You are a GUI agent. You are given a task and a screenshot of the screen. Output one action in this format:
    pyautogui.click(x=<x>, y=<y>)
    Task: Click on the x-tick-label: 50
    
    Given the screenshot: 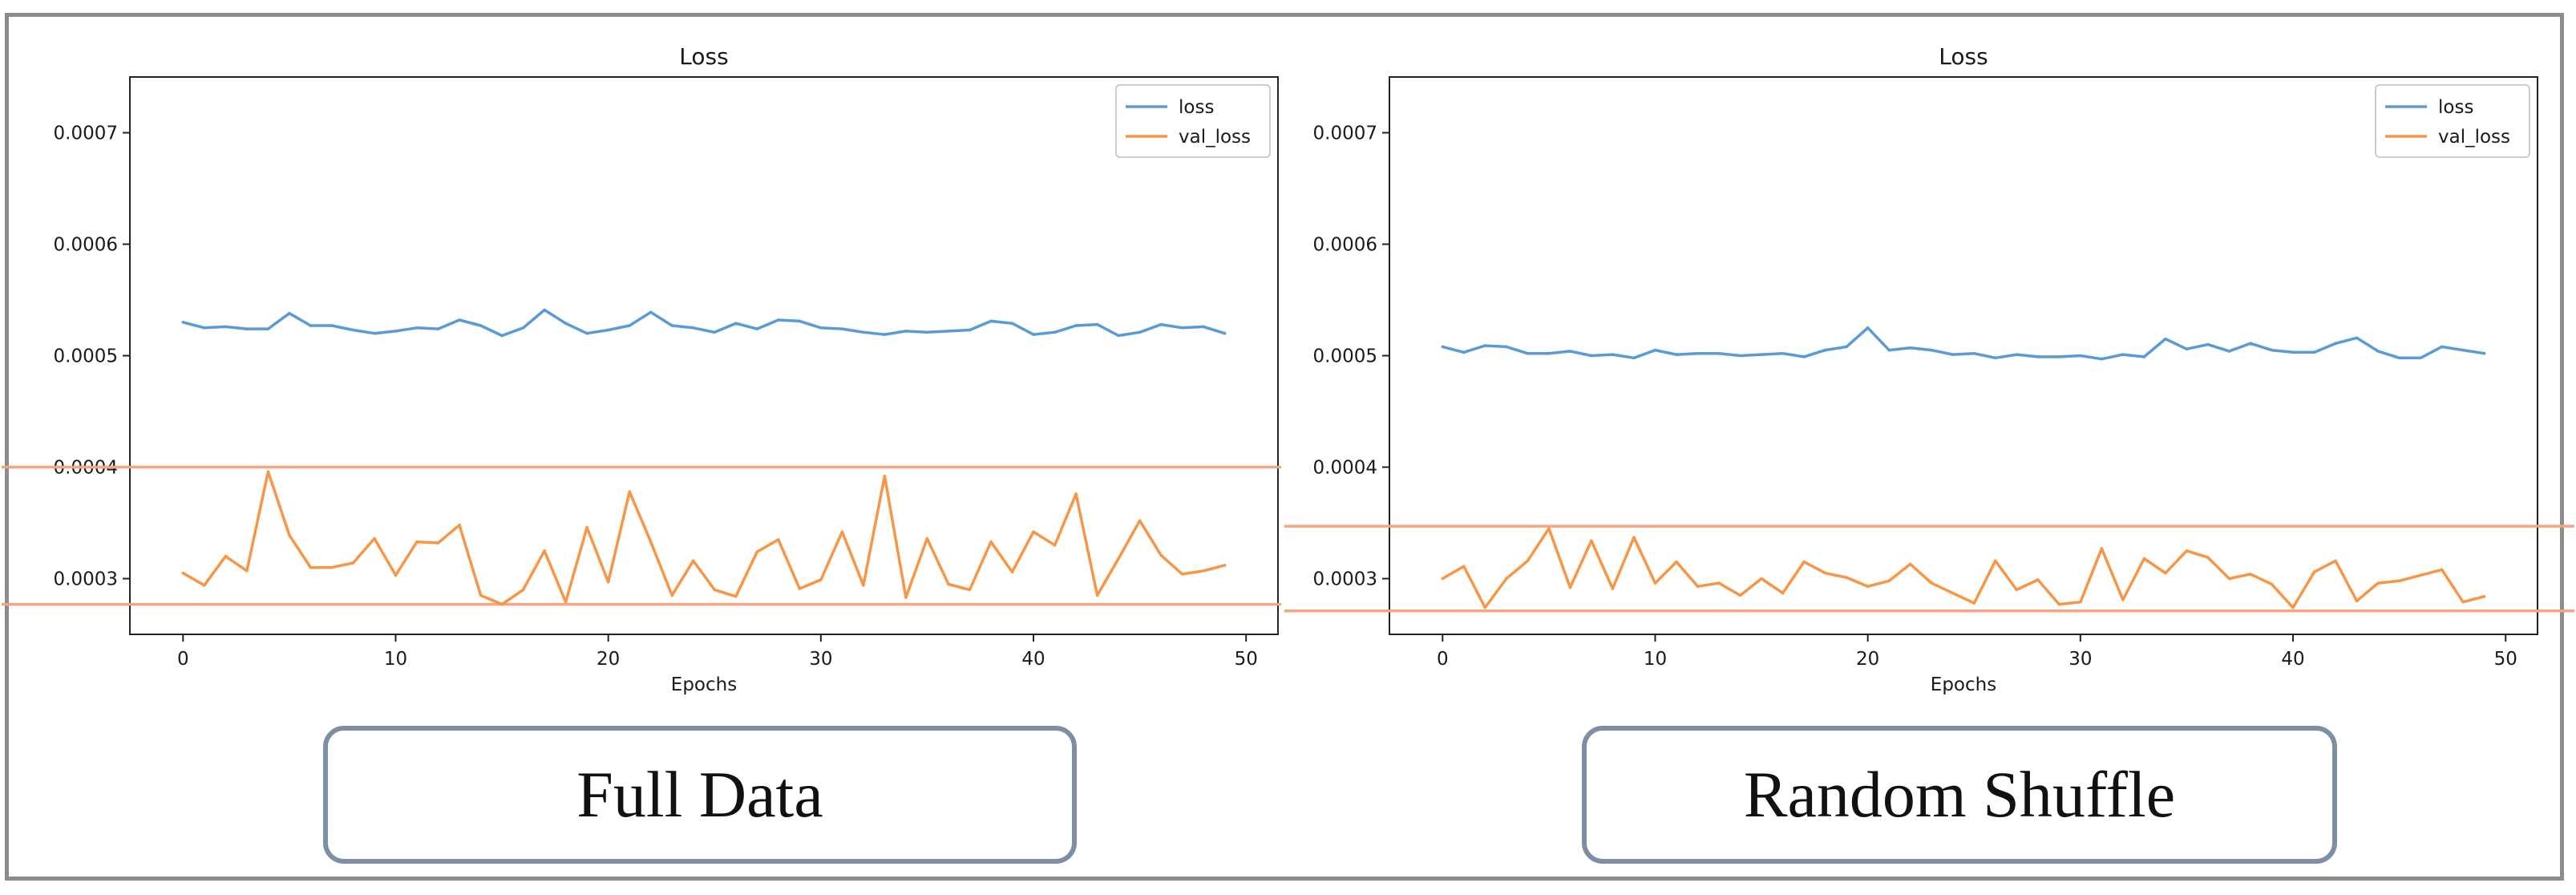 What is the action you would take?
    pyautogui.click(x=2505, y=659)
    